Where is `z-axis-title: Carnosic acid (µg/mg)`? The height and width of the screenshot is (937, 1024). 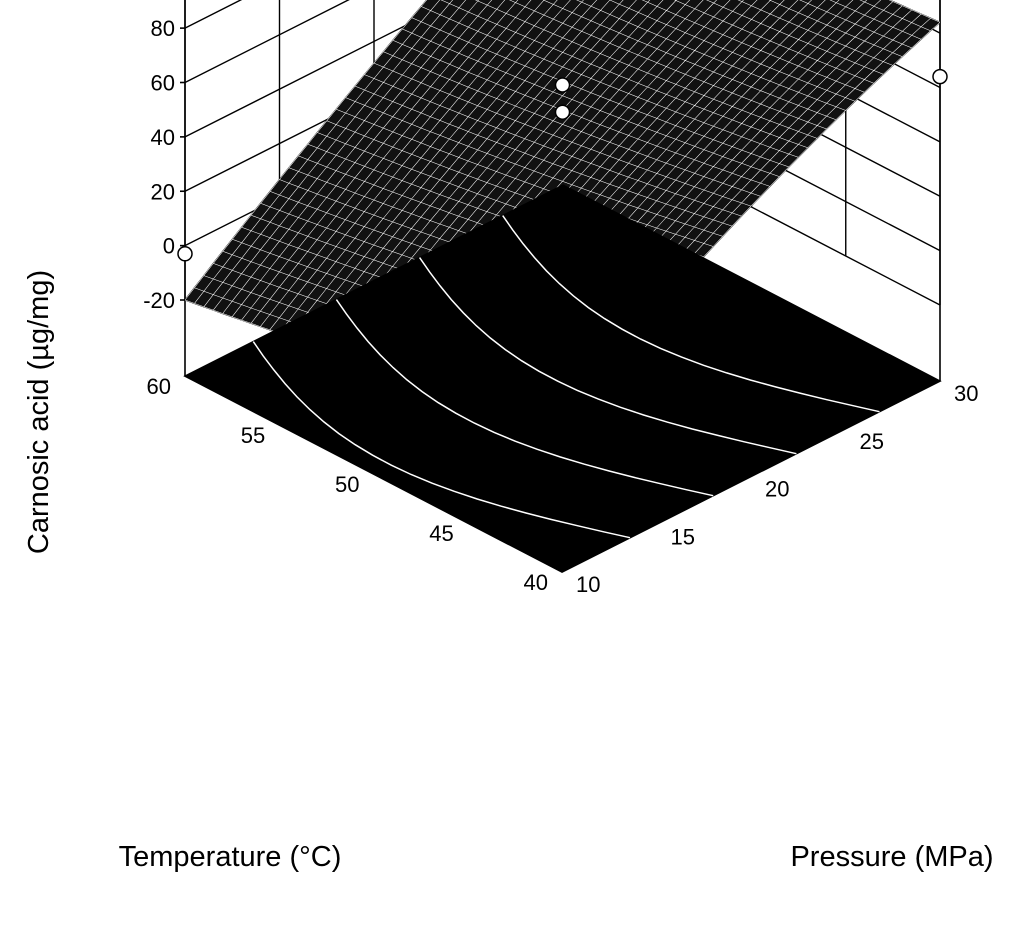
z-axis-title: Carnosic acid (µg/mg) is located at coordinates (39, 412).